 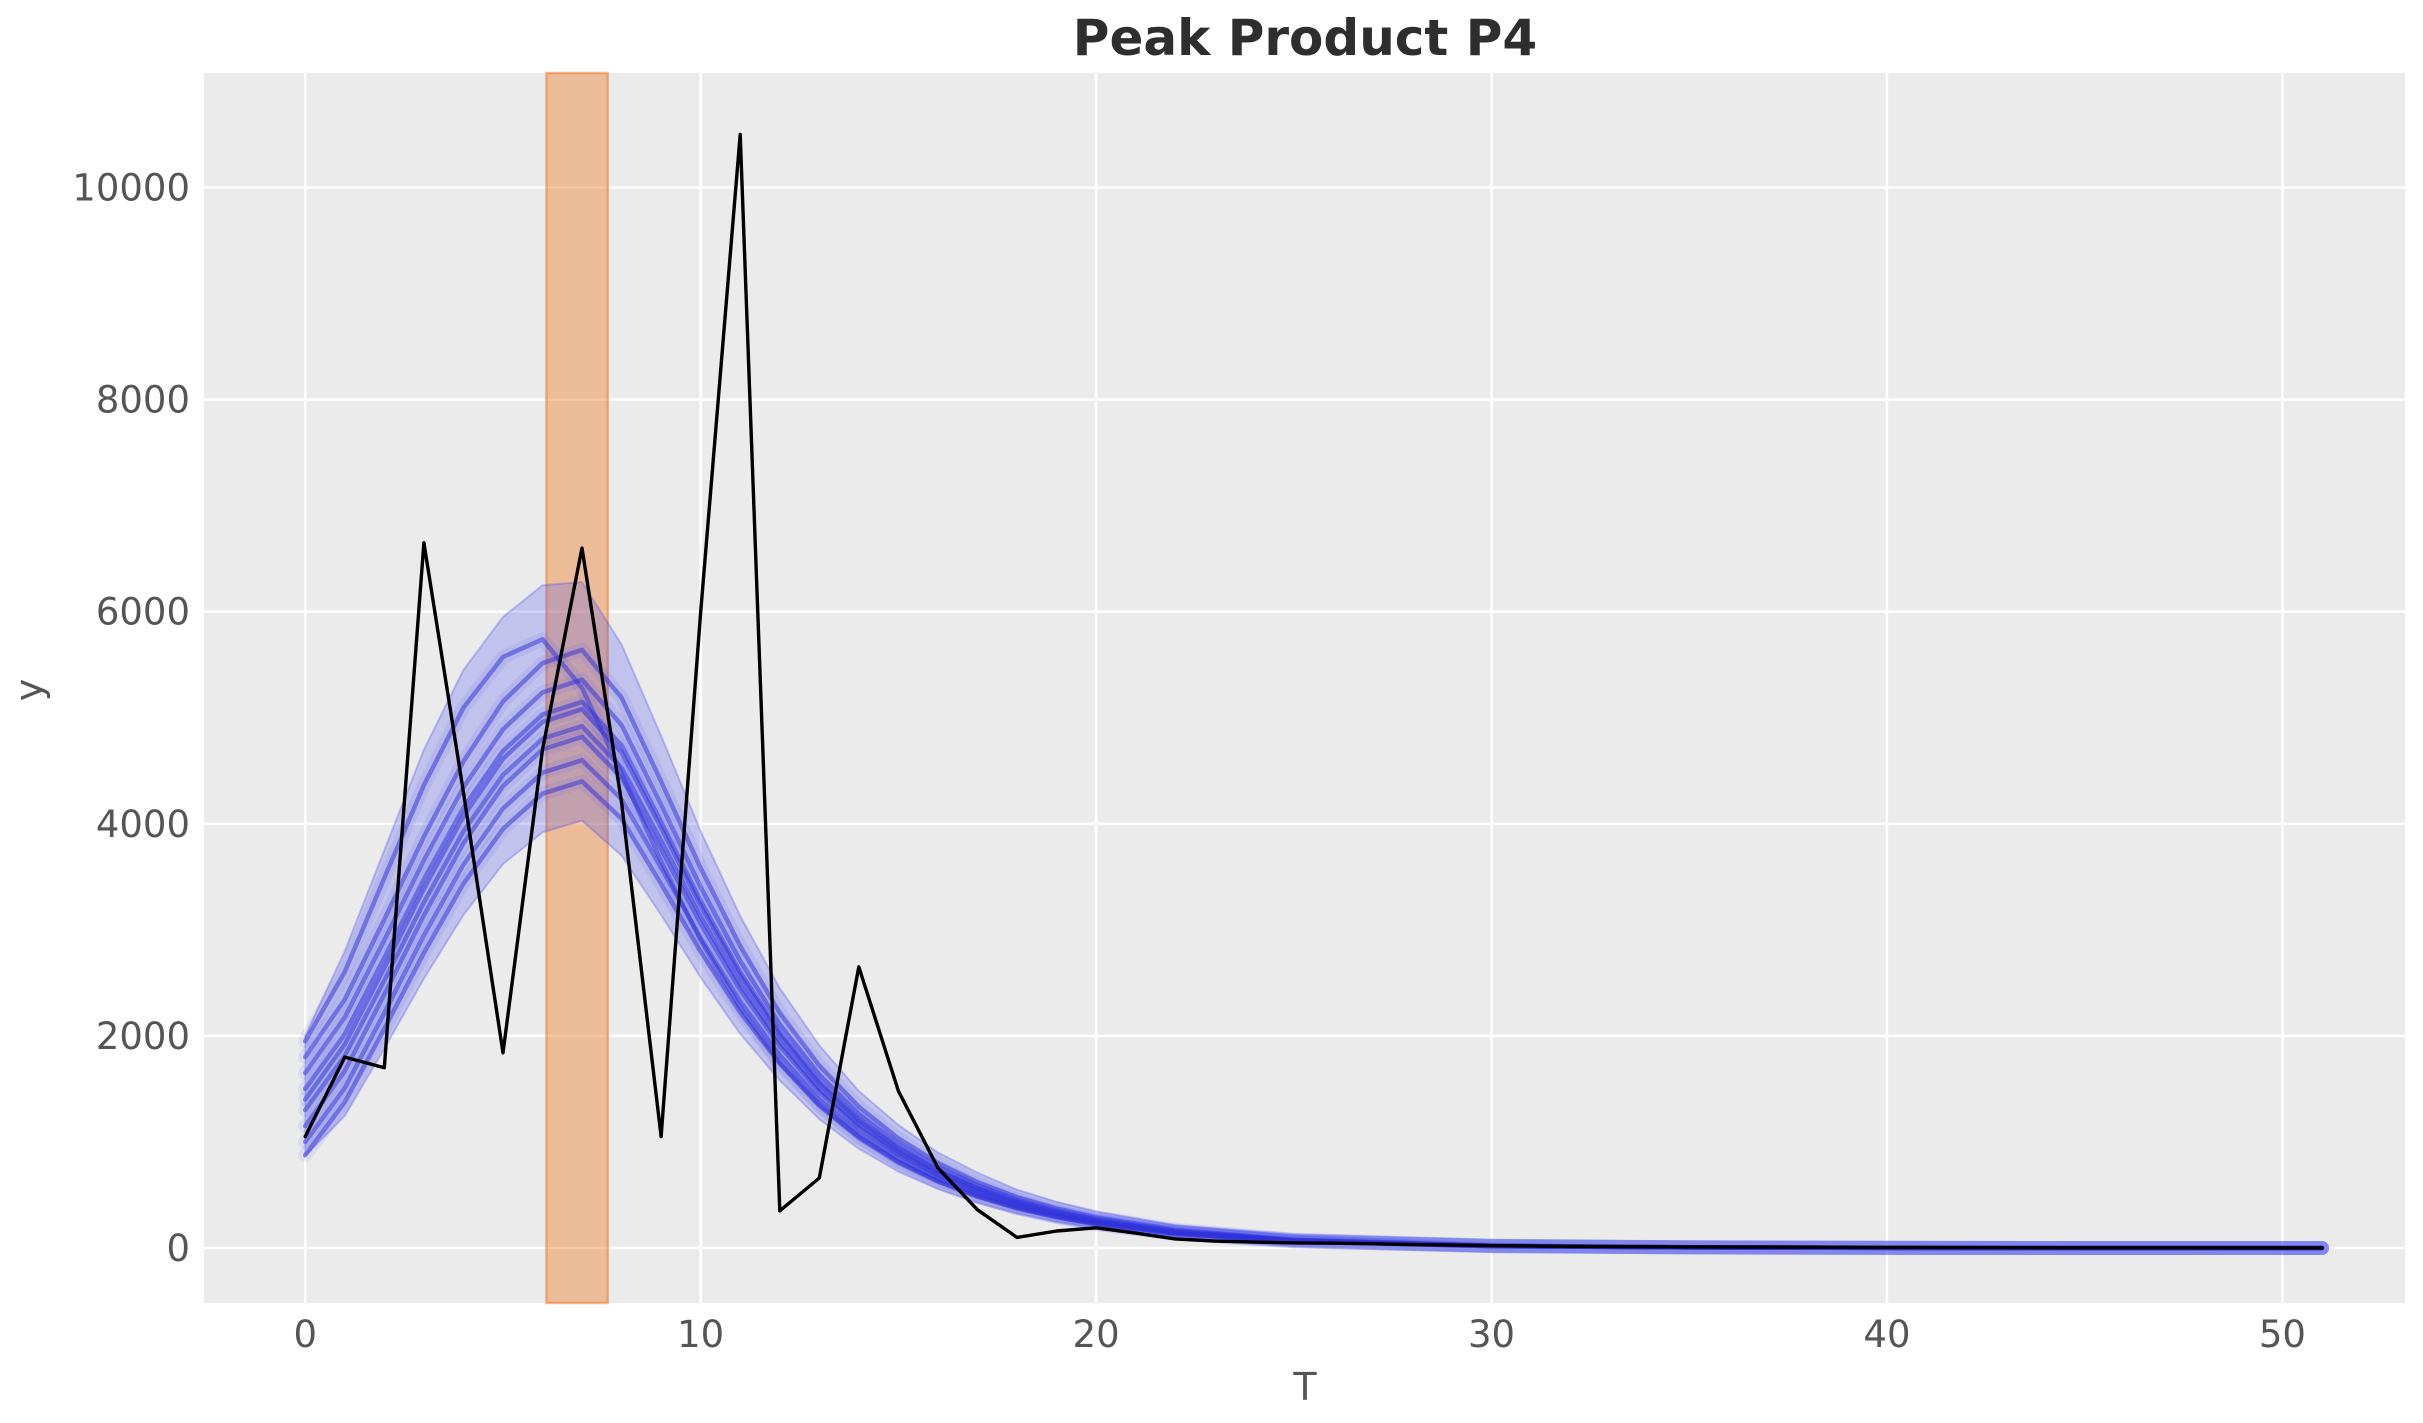 I want to click on x-tick-labels: 0 10 20 30 40 50, so click(x=1299, y=1334).